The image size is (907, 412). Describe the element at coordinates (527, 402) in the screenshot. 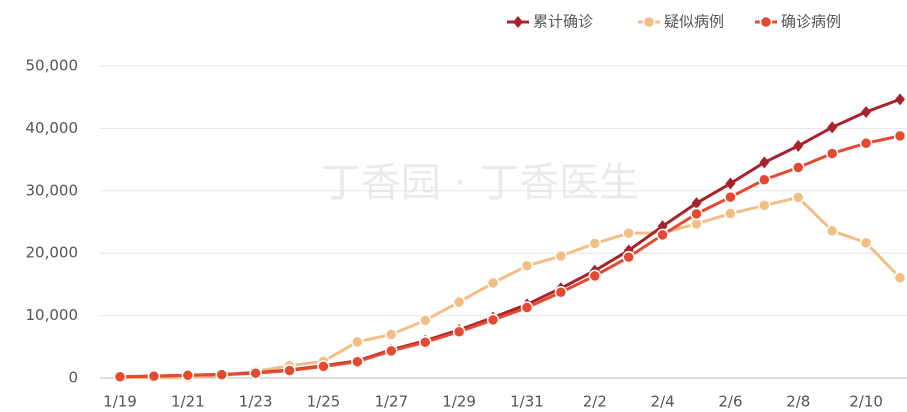

I see `x-tick-label: 1/31` at that location.